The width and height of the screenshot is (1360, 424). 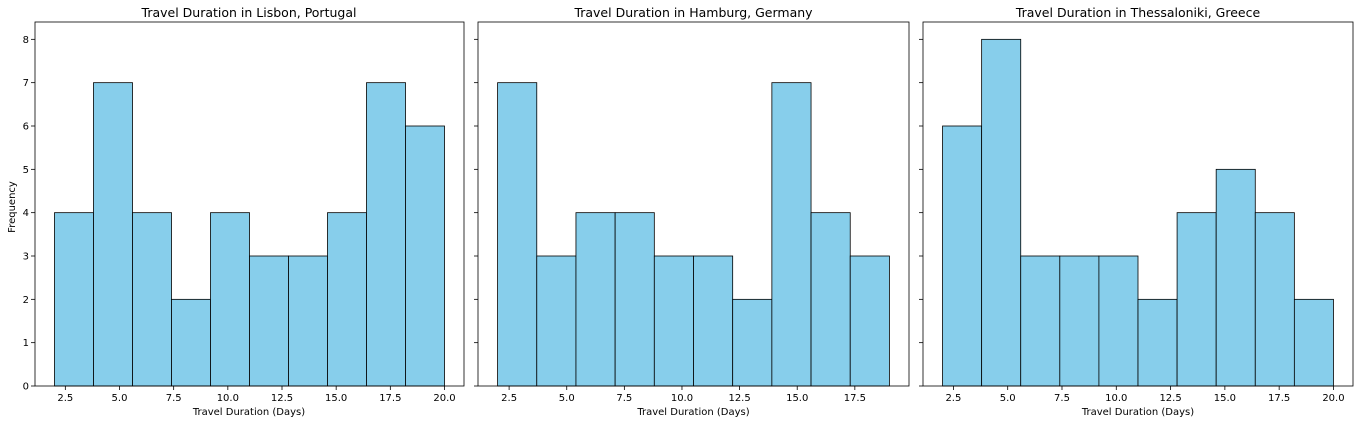 I want to click on y-tick-label: 0, so click(x=26, y=387).